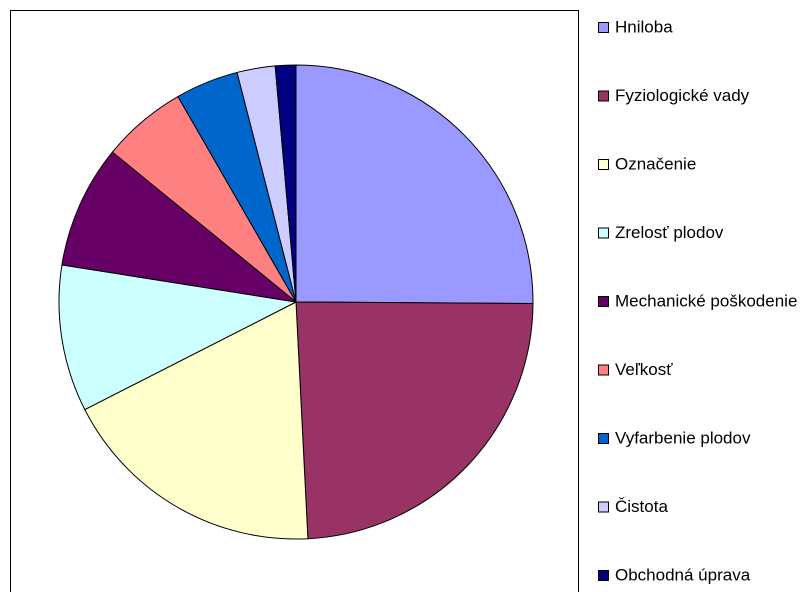 The image size is (810, 592). Describe the element at coordinates (706, 300) in the screenshot. I see `legend-label: Mechanické poškodenie` at that location.